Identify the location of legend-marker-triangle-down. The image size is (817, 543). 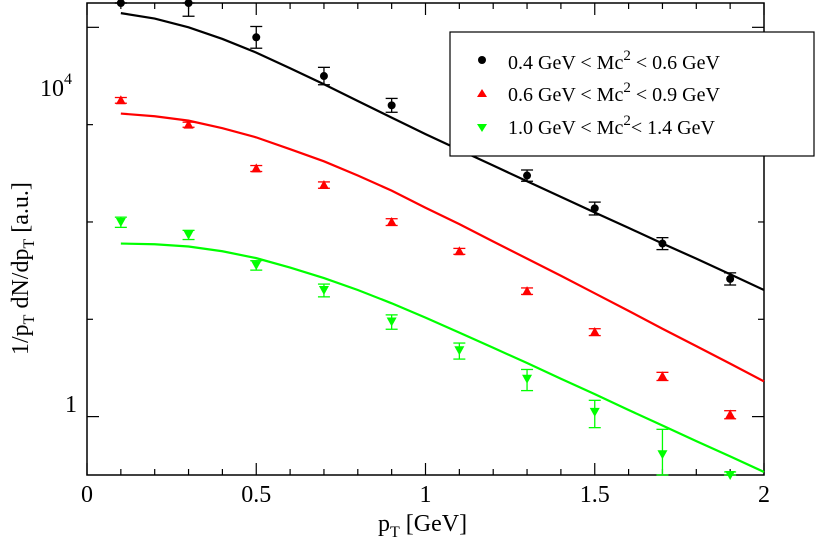
(482, 128).